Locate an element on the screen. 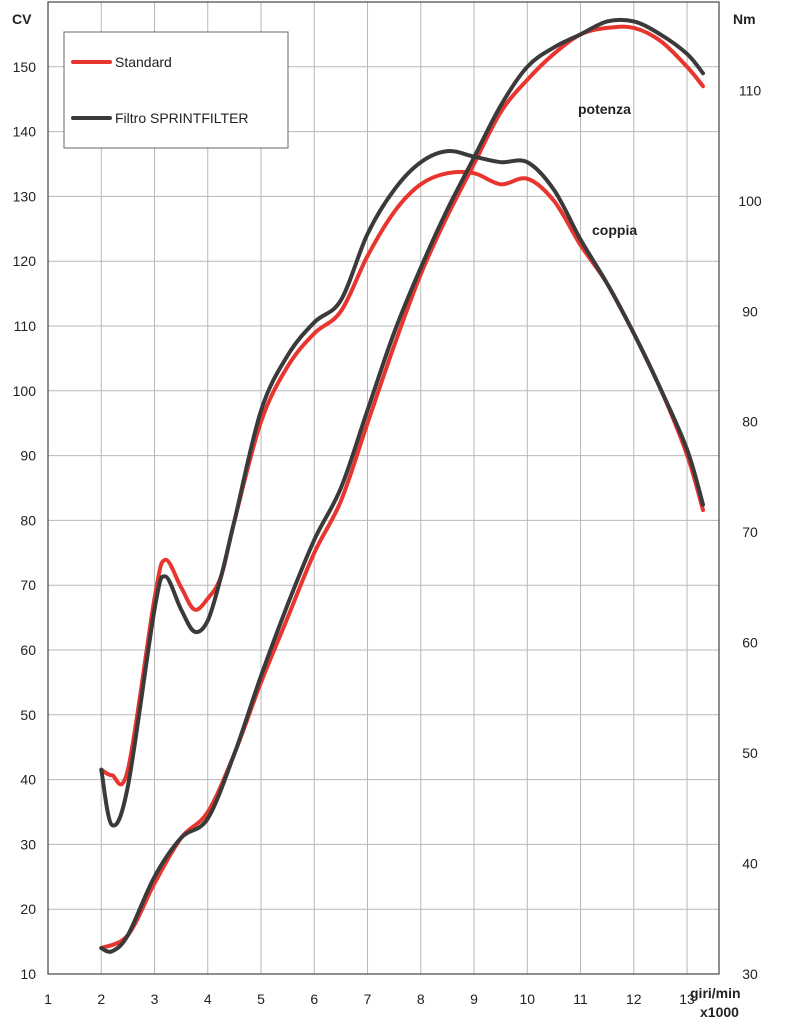 The width and height of the screenshot is (791, 1024). y-left-tick-label: 20 is located at coordinates (28, 909).